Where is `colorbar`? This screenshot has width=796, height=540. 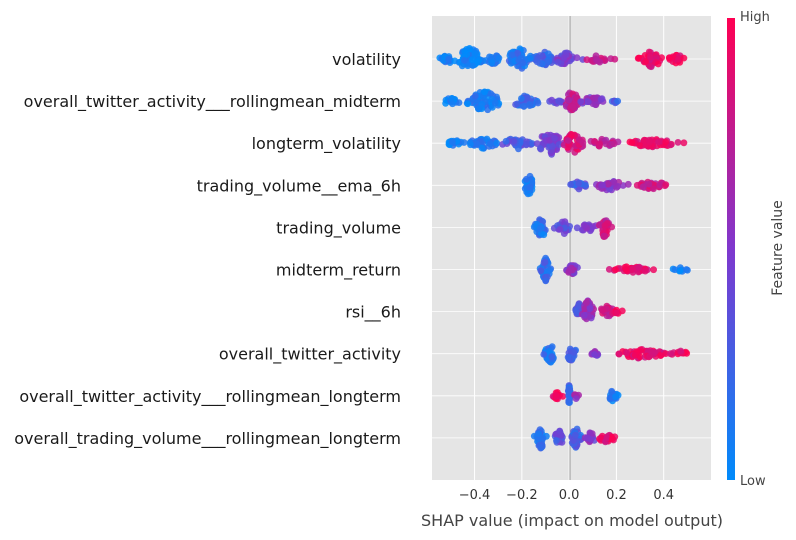 colorbar is located at coordinates (731, 249).